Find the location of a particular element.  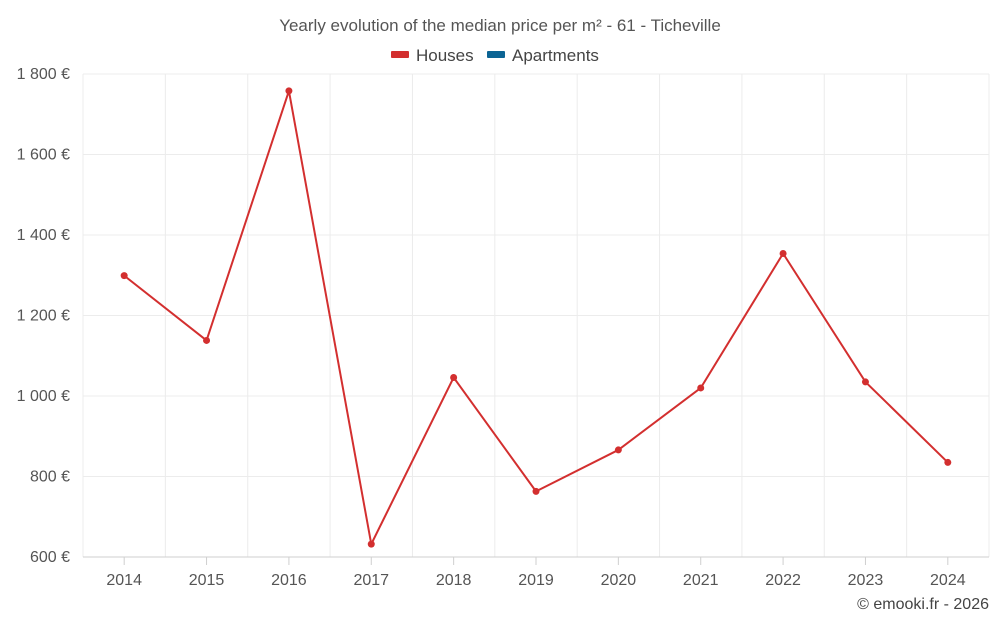

y-tick-label: 1 200 € is located at coordinates (43, 316).